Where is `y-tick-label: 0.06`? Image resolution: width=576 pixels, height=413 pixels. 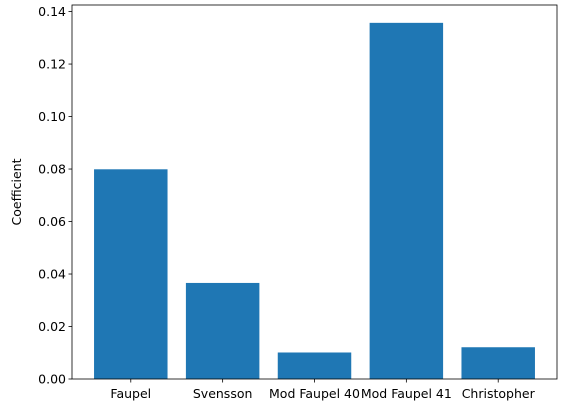
y-tick-label: 0.06 is located at coordinates (52, 221).